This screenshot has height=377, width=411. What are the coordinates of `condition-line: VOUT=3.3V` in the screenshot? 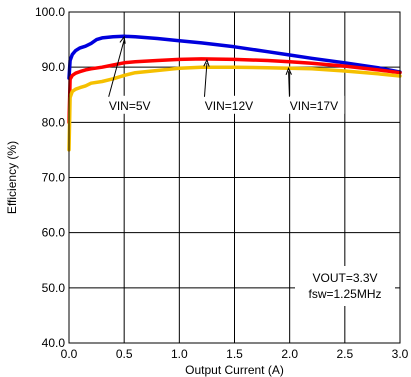 It's located at (344, 278).